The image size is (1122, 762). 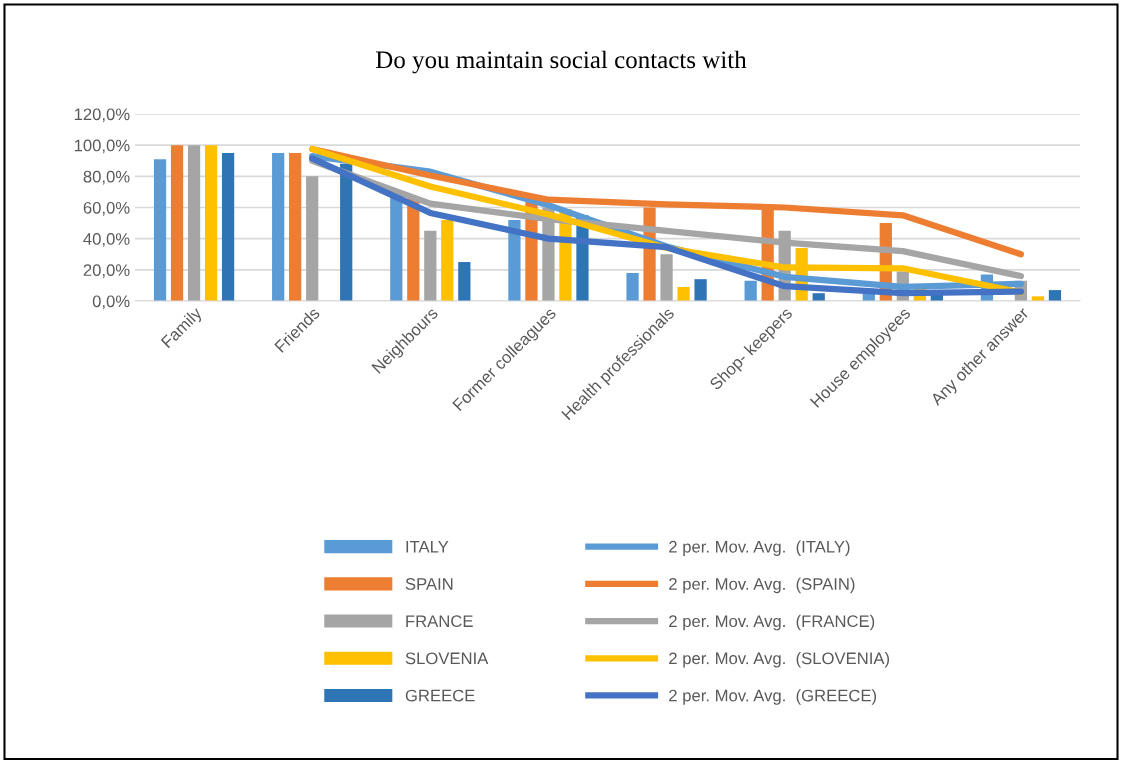 What do you see at coordinates (773, 697) in the screenshot?
I see `legend-label: 2 per. Mov. Avg. (GREECE)` at bounding box center [773, 697].